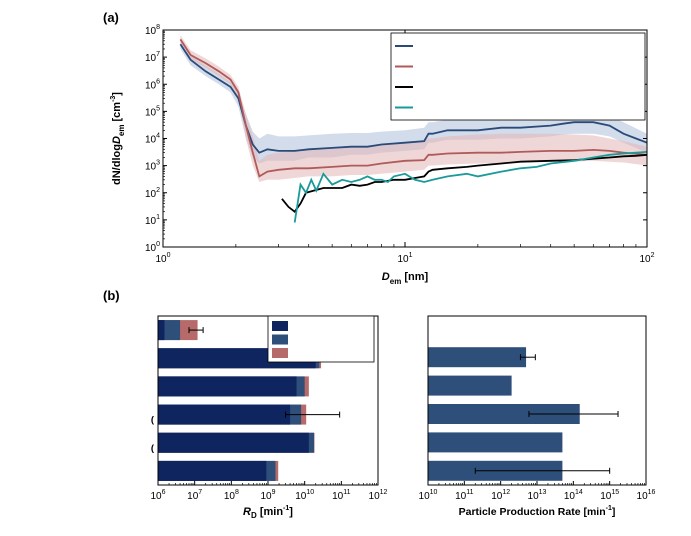 This screenshot has height=536, width=691. I want to click on x-tick-label-0-exp: 10, so click(434, 492).